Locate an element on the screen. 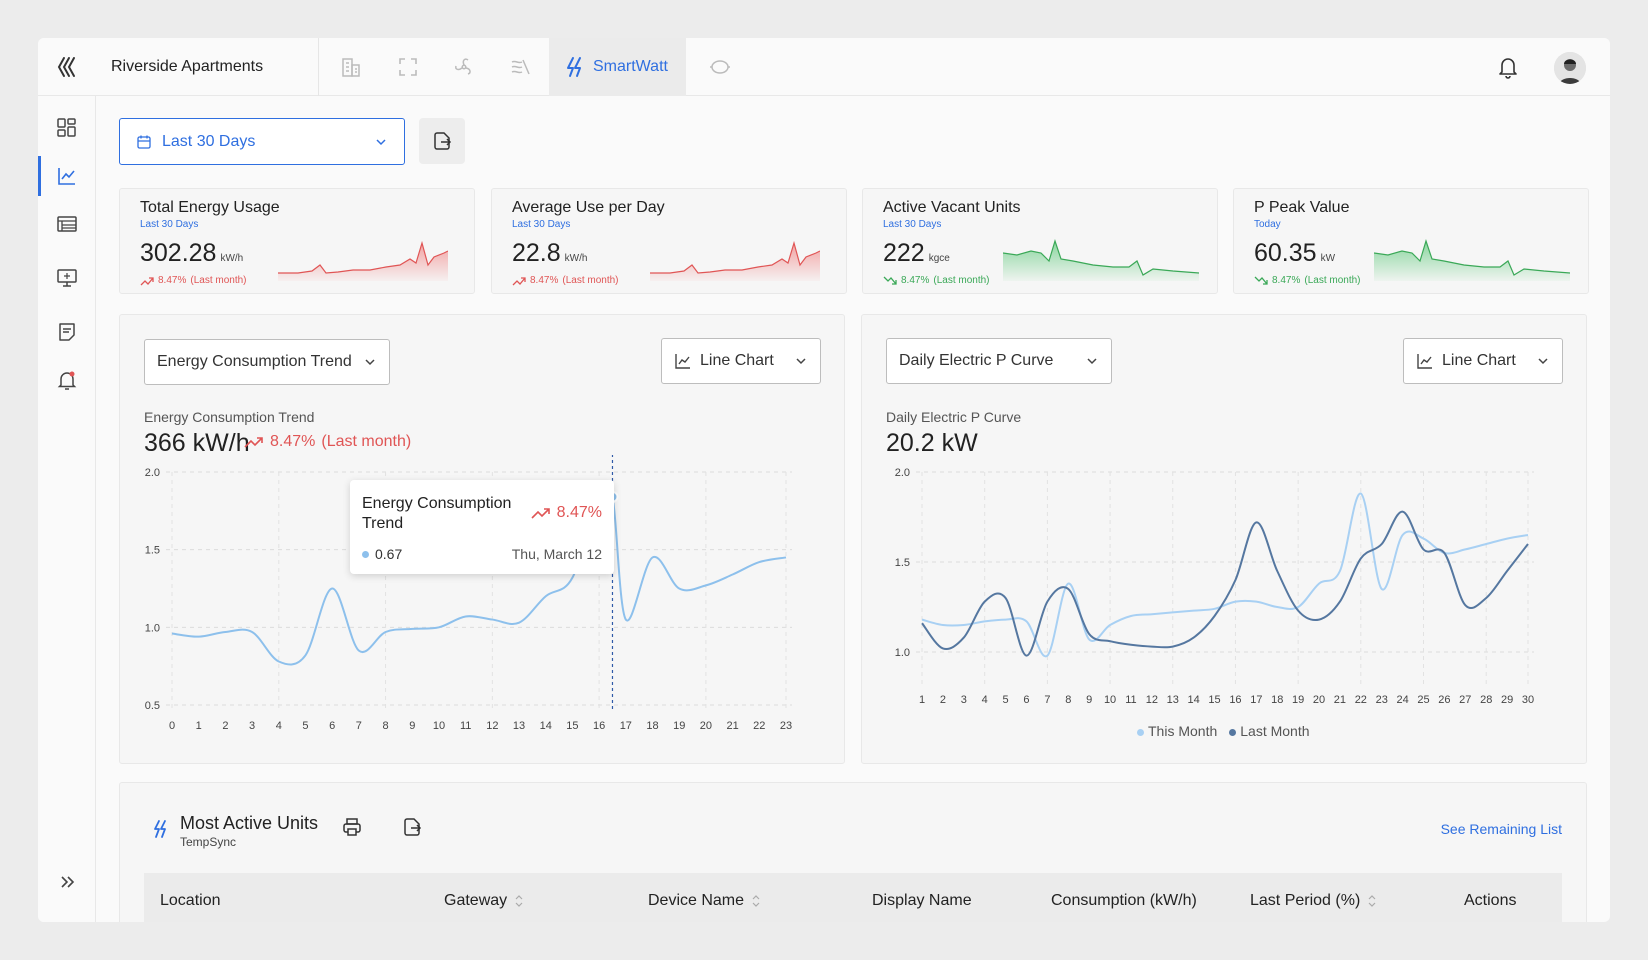 This screenshot has width=1648, height=960. x-tick-label: 2 is located at coordinates (943, 700).